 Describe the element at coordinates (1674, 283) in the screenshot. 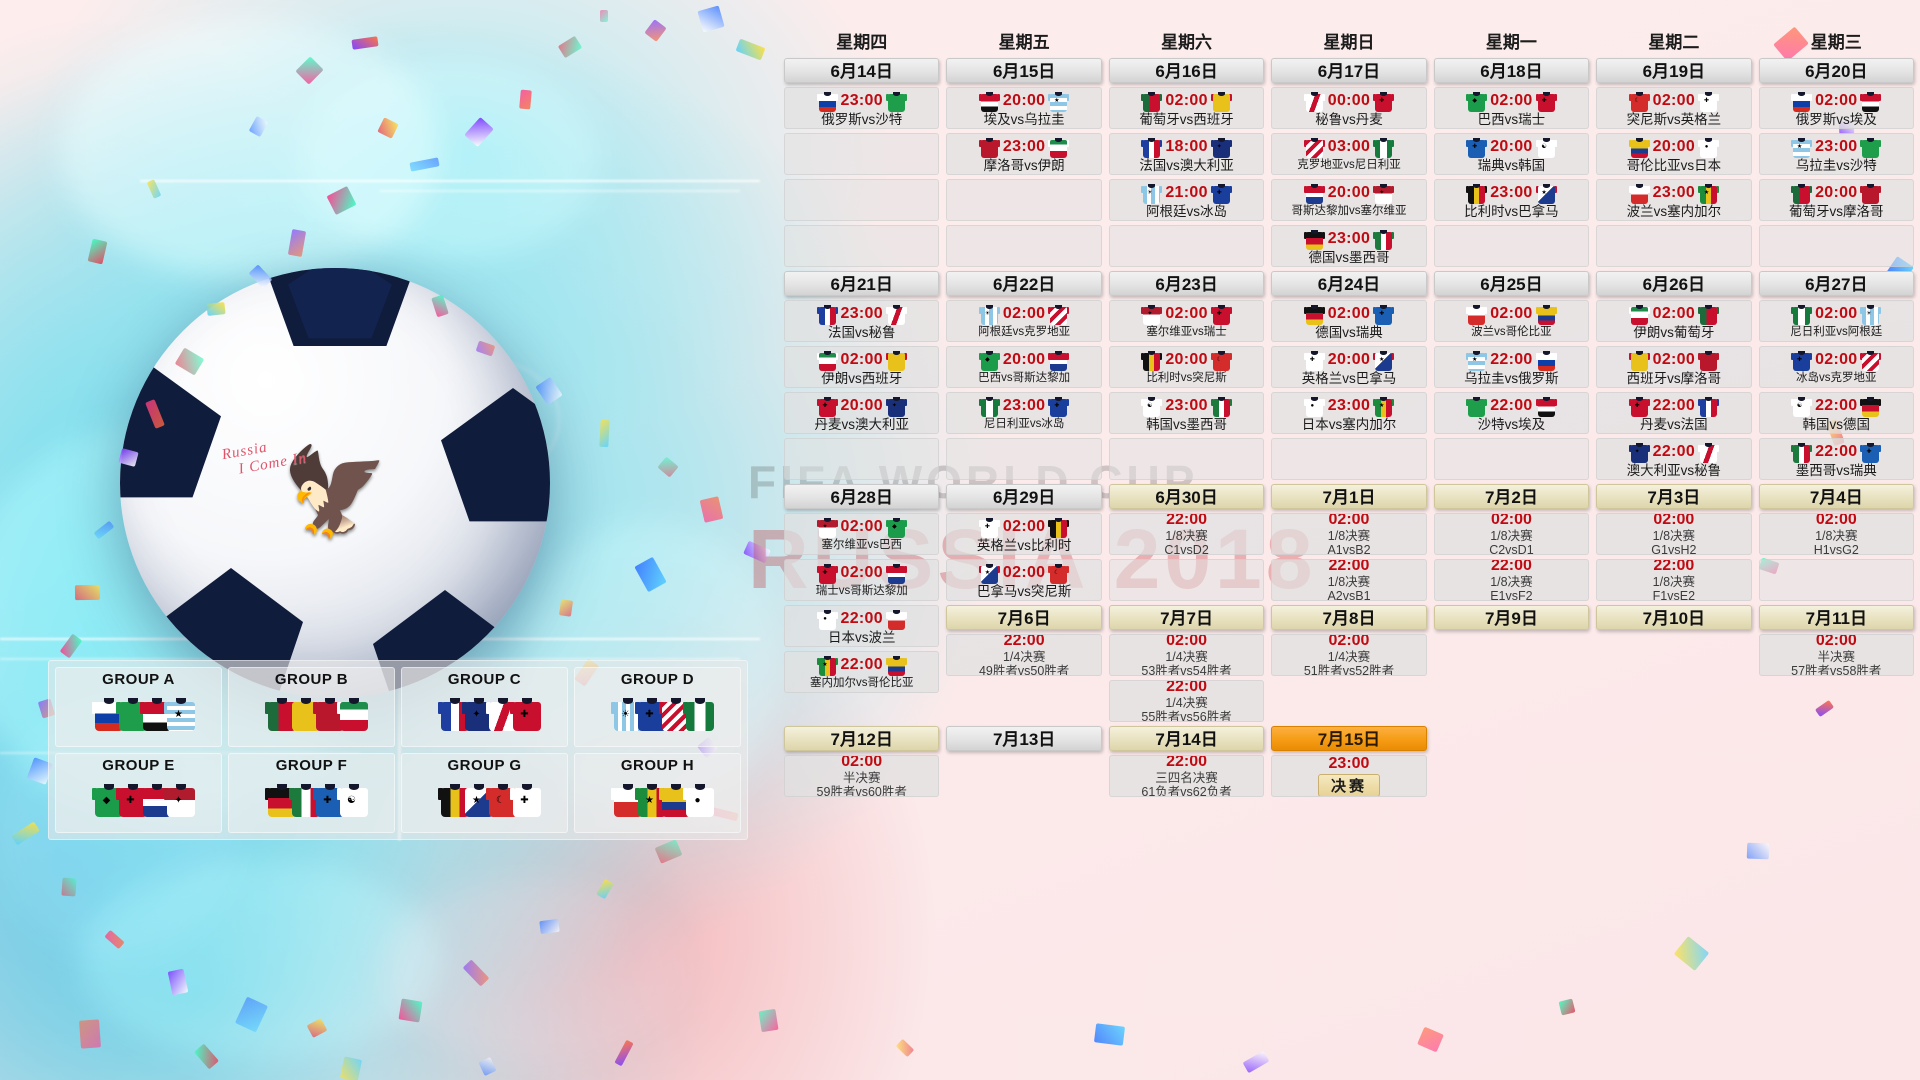

I see `day-label: 6月26日` at that location.